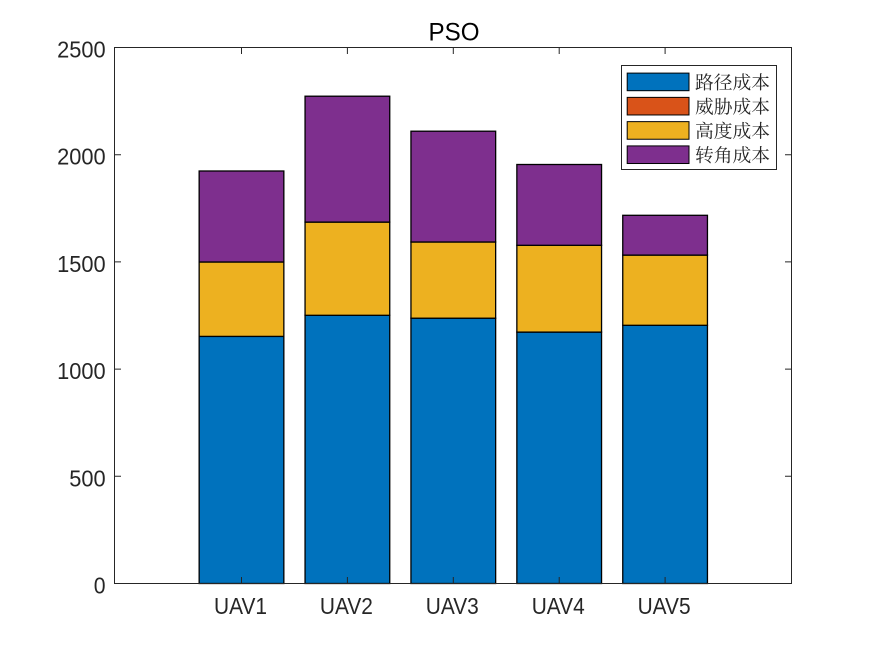 This screenshot has width=875, height=656. What do you see at coordinates (558, 606) in the screenshot?
I see `svg-text: UAV4` at bounding box center [558, 606].